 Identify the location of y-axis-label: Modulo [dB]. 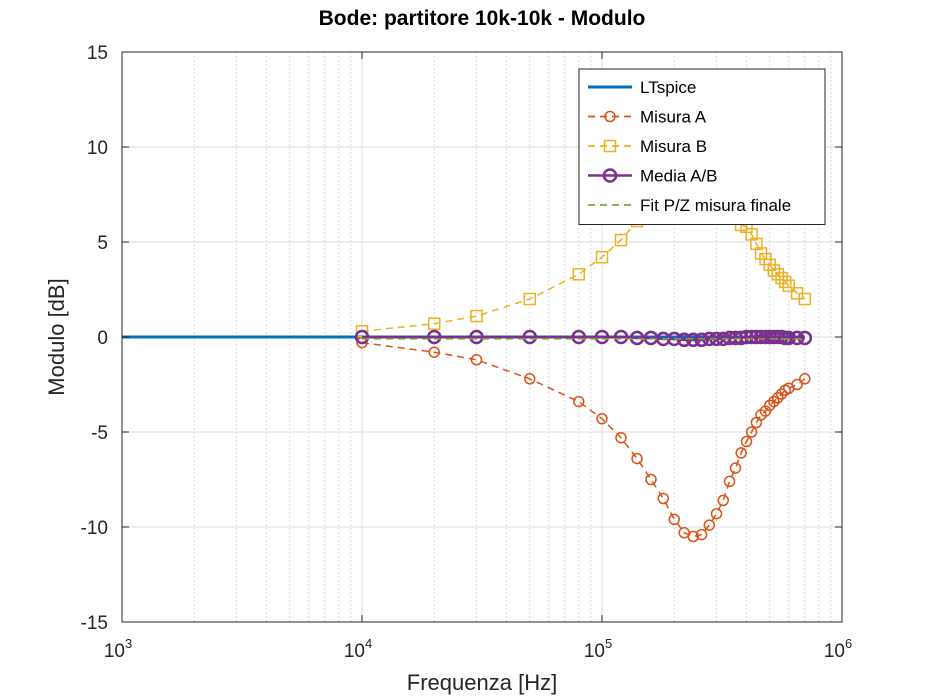
(56, 336).